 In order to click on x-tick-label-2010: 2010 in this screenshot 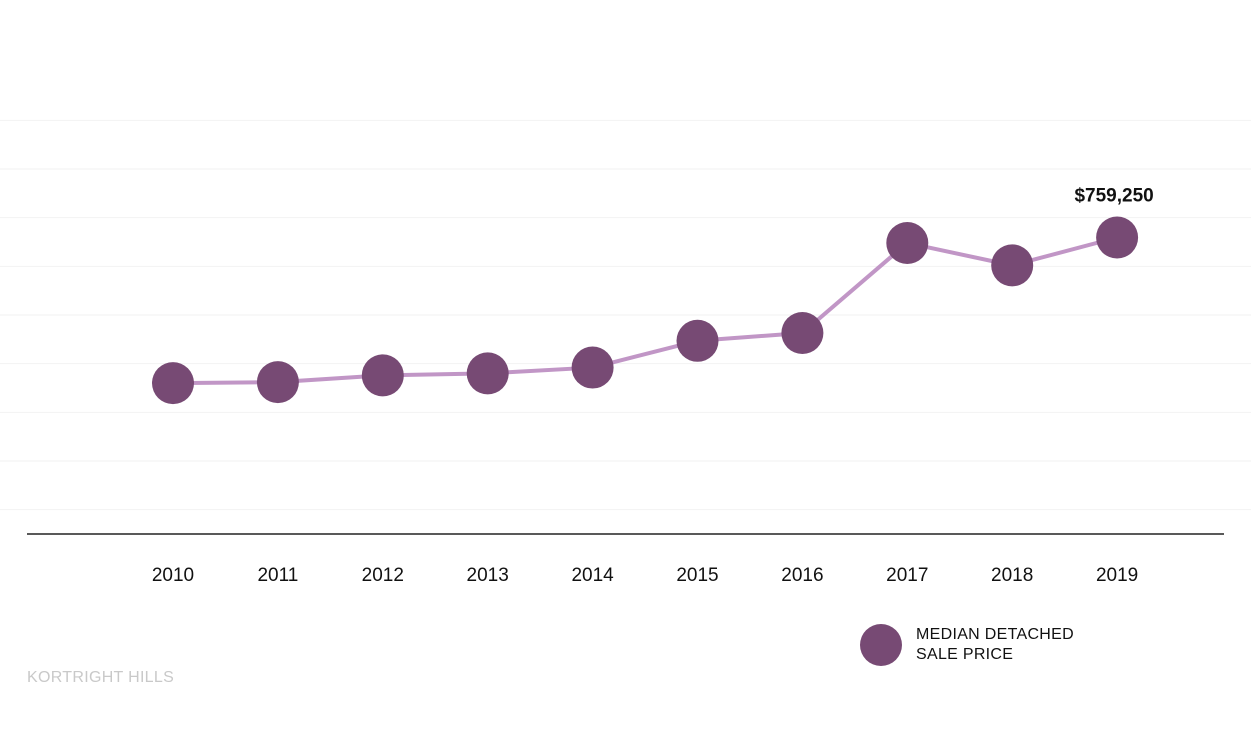, I will do `click(173, 575)`.